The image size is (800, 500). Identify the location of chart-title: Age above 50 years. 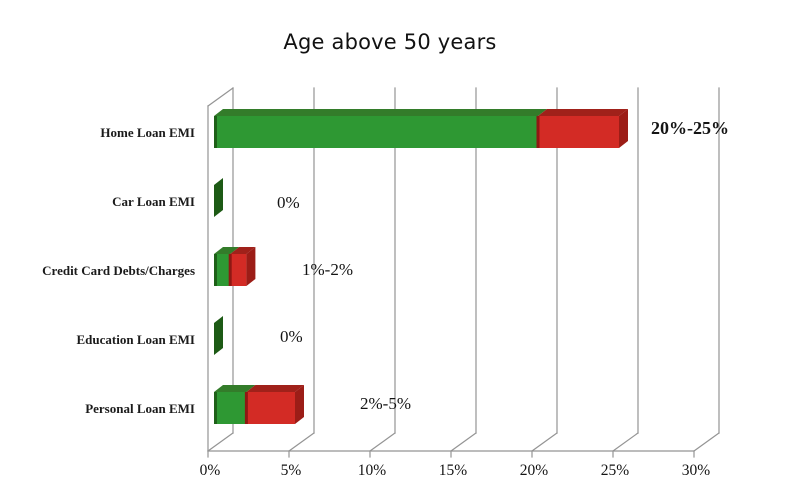
(390, 42).